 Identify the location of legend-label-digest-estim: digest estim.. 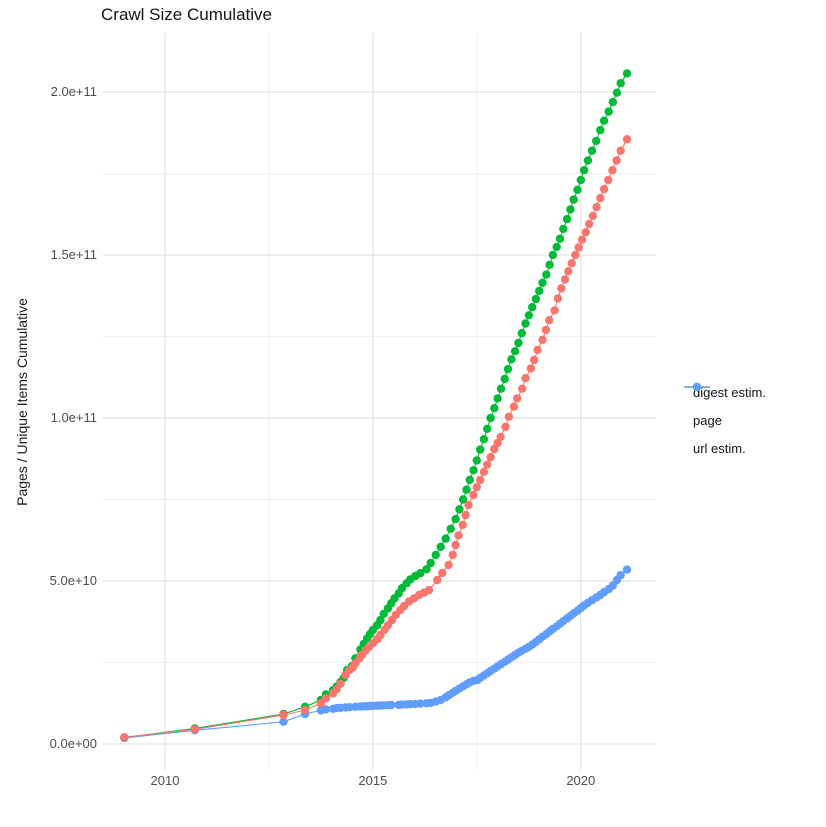
(729, 392).